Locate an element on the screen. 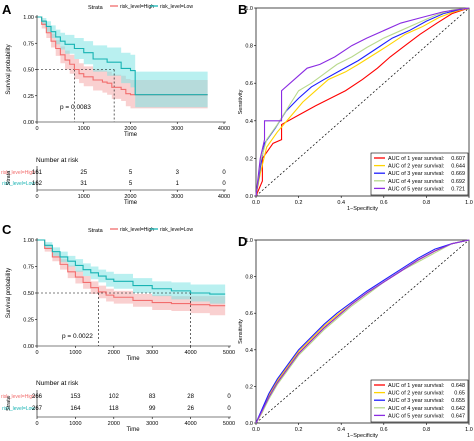  roc-d-xtick-label-3: 0.6 is located at coordinates (384, 430).